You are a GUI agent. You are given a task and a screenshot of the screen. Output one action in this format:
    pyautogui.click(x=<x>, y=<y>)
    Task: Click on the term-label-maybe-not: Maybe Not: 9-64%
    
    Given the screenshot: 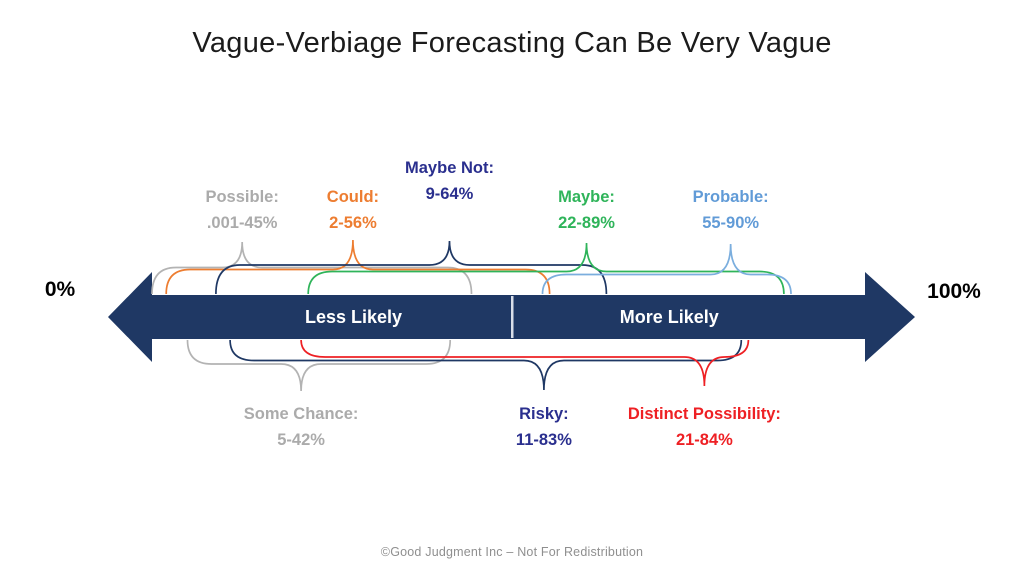 What is the action you would take?
    pyautogui.click(x=449, y=181)
    